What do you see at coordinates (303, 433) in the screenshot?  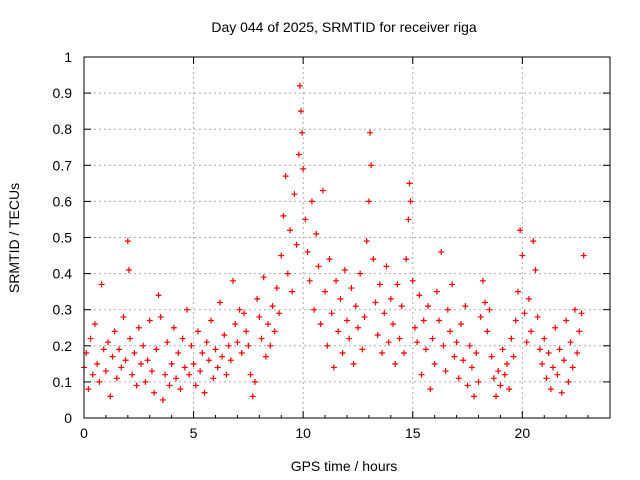 I see `x-tick-label: 10` at bounding box center [303, 433].